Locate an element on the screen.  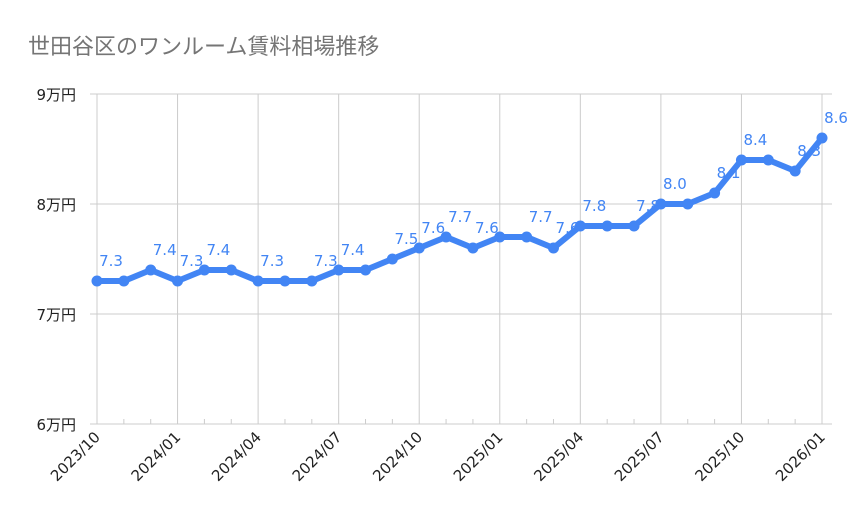
x-tick-label: 2025/04 is located at coordinates (558, 456).